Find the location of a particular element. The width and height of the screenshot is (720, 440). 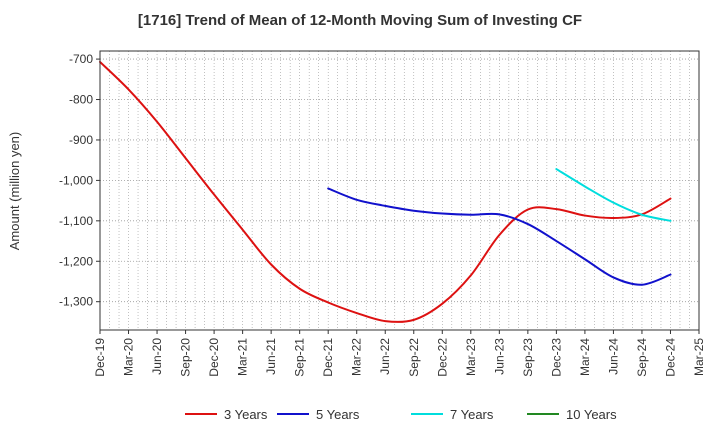

legend-label: 10 Years is located at coordinates (591, 414).